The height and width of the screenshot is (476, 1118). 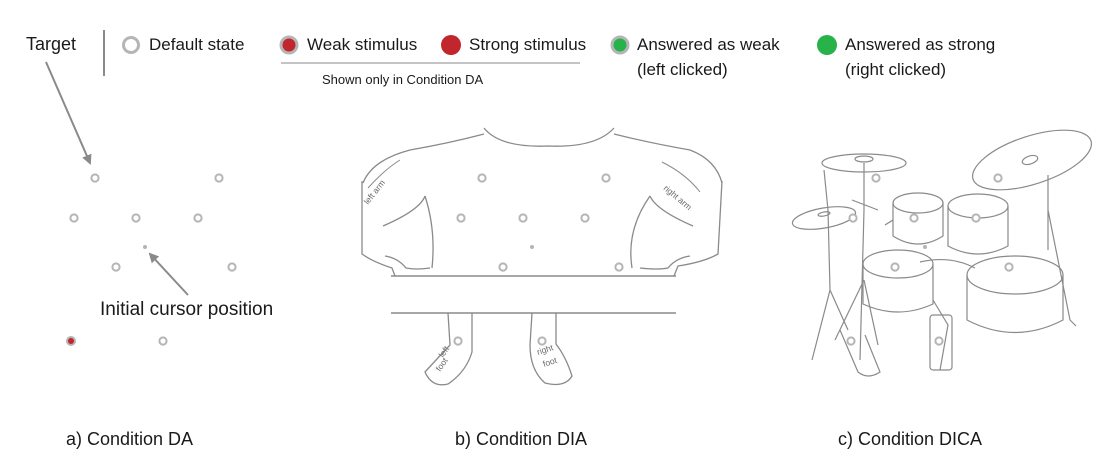 I want to click on initial-cursor-label: Initial cursor position, so click(x=187, y=309).